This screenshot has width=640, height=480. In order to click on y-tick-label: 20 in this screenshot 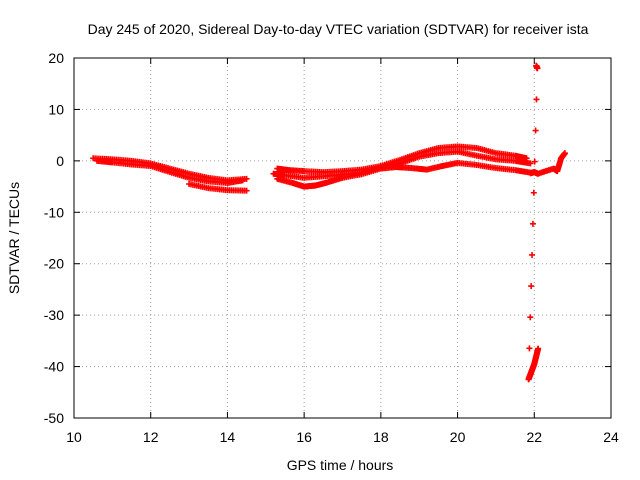, I will do `click(56, 58)`.